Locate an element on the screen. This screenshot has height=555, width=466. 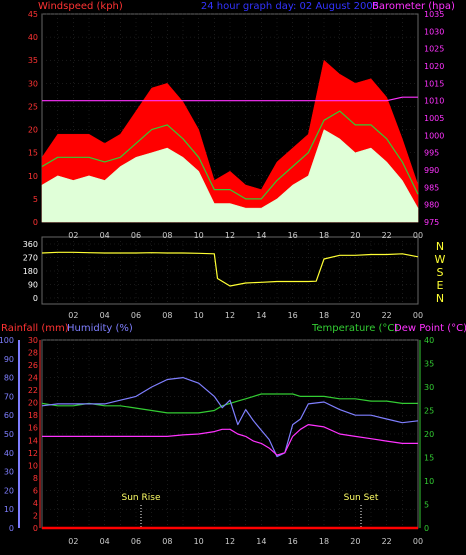
humidity-tick-label: 100 is located at coordinates (7, 340).